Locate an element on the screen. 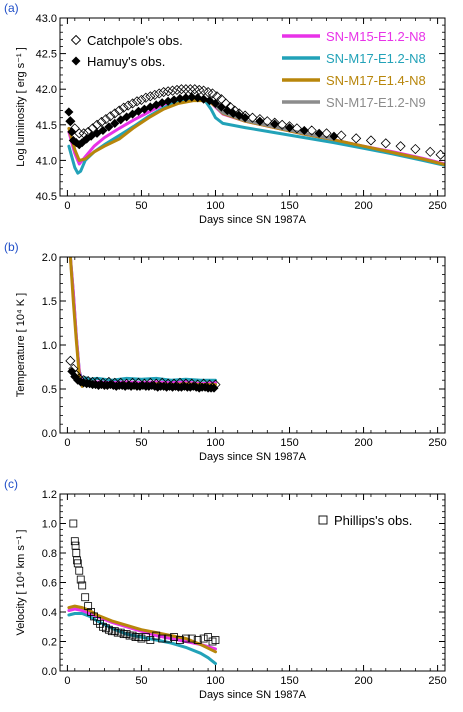  y-tick-label: 1.2 is located at coordinates (49, 495).